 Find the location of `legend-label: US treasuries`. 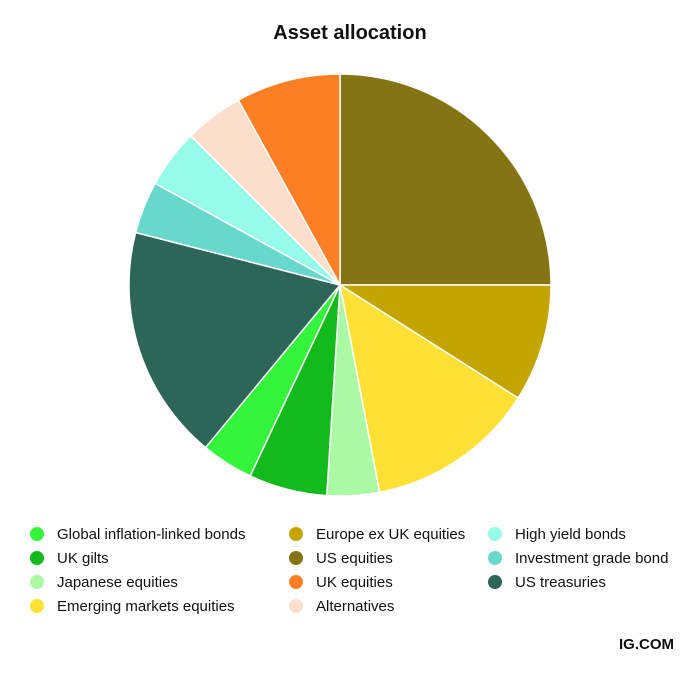

legend-label: US treasuries is located at coordinates (560, 582).